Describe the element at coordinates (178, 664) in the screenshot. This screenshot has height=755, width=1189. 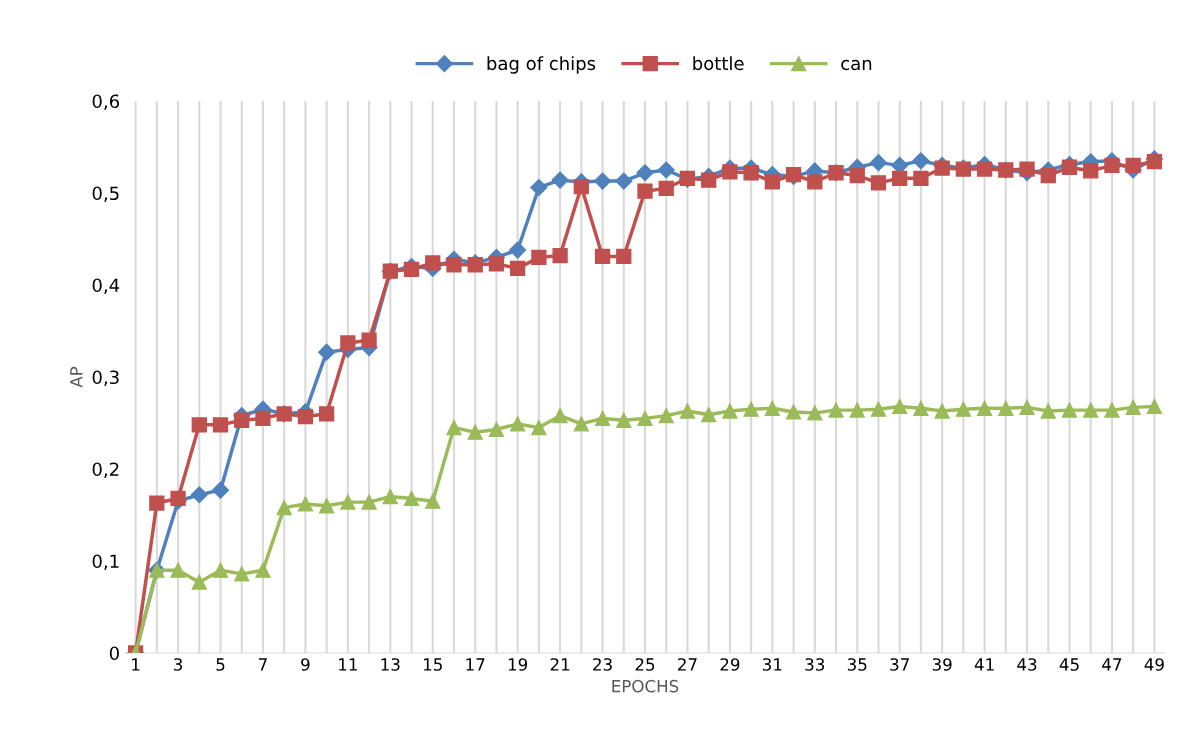
I see `x-tick-label: 3` at that location.